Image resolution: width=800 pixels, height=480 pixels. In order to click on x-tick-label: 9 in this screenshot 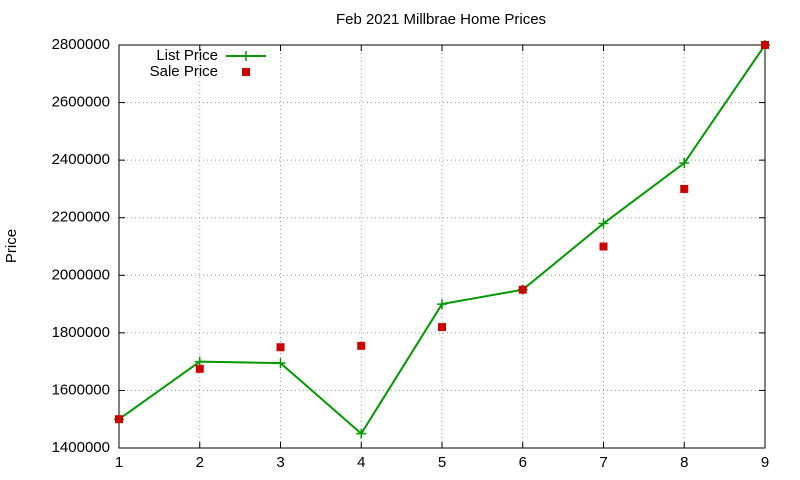, I will do `click(765, 462)`.